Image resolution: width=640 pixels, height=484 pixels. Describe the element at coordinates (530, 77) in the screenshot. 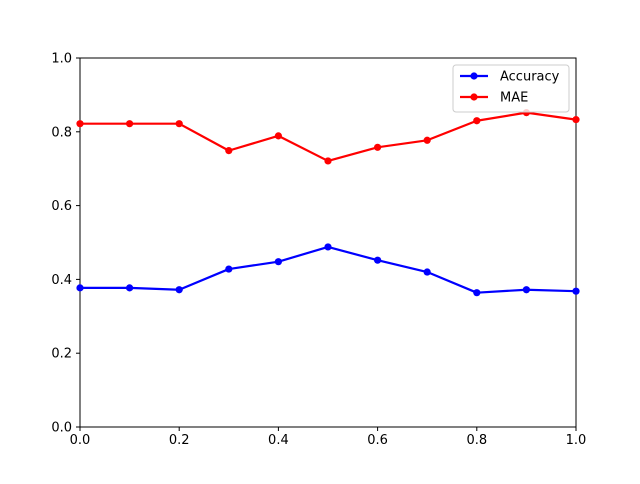

I see `legend-accuracy-label: Accuracy` at that location.